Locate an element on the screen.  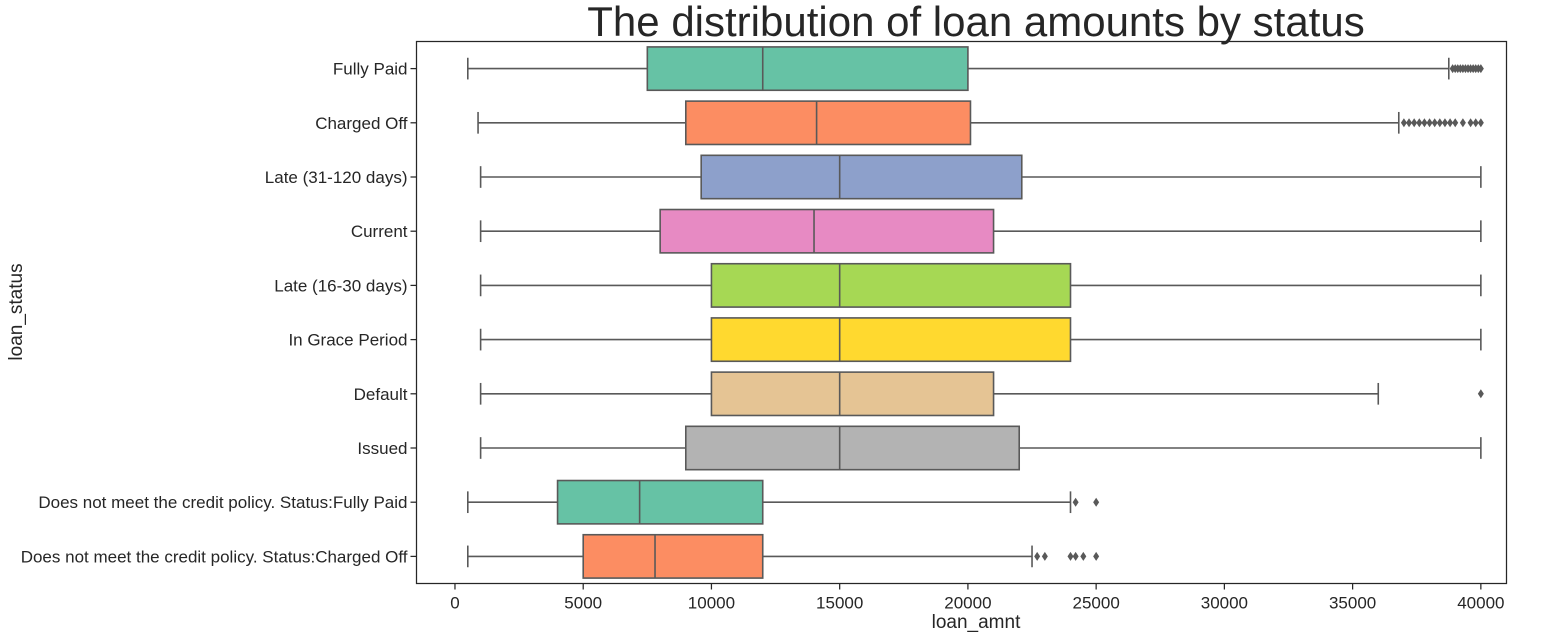
x-axis: 0 5000 10000 15000 20000 25000 30000 35000 40000 is located at coordinates (977, 598).